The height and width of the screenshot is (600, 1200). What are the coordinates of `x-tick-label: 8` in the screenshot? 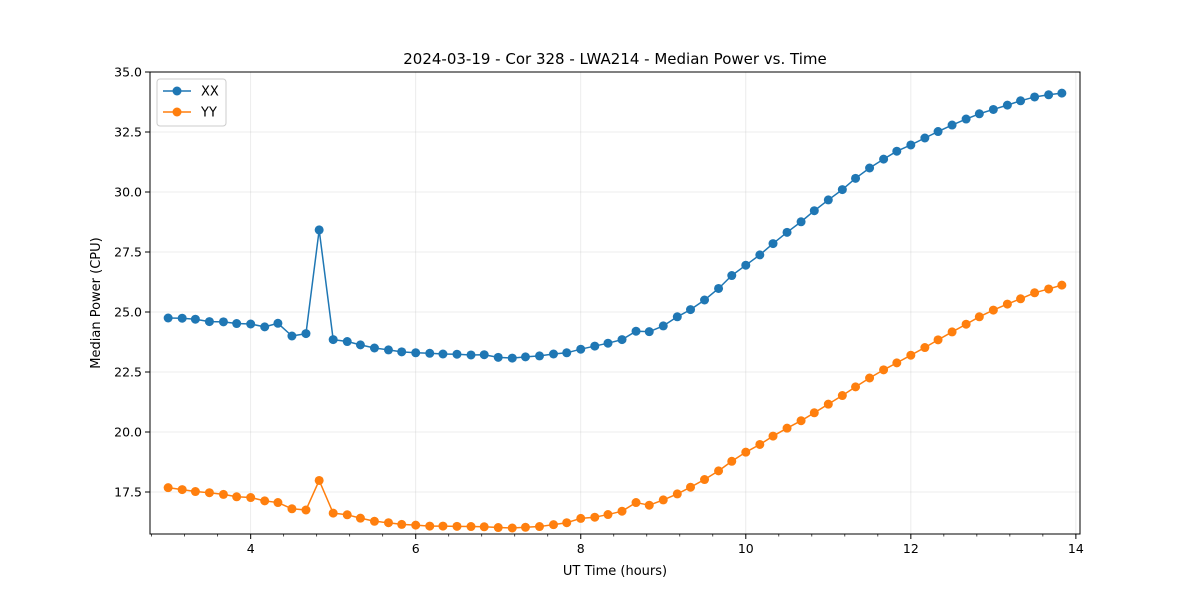 It's located at (581, 548).